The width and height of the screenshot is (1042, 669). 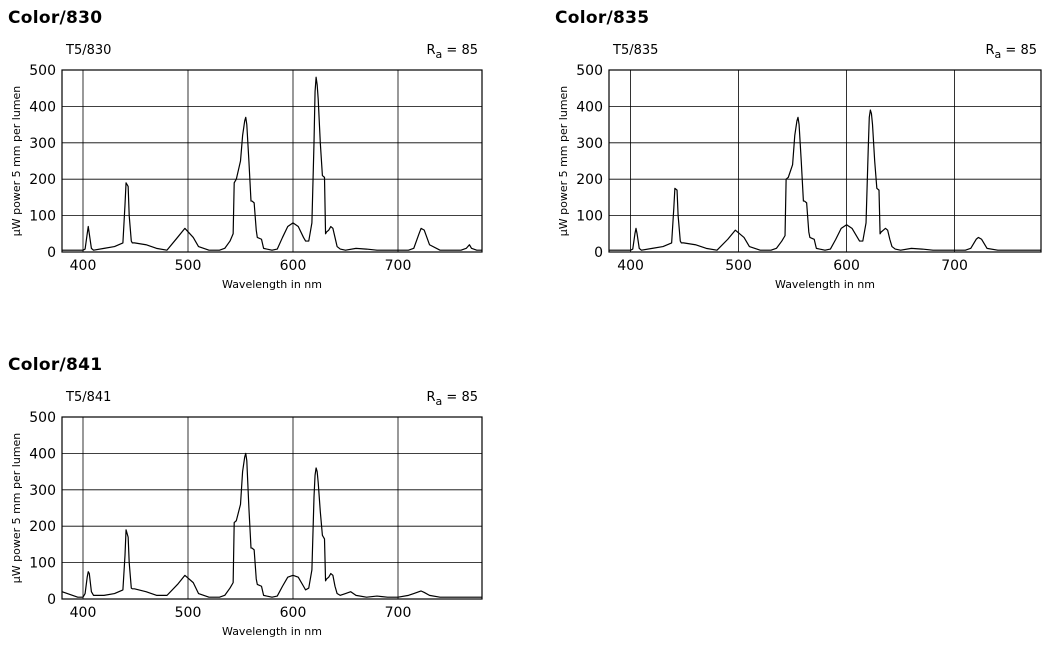 I want to click on chart-title: Color/841, so click(x=55, y=365).